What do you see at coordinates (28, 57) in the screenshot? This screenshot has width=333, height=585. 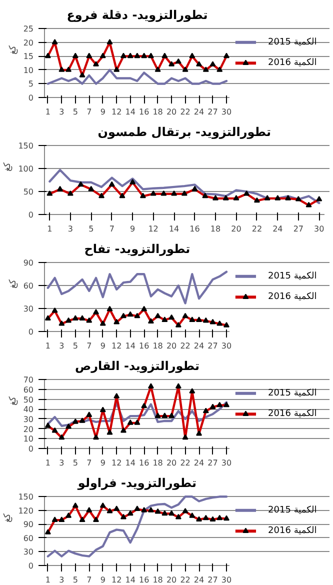 I see `y-tick-label: 15` at bounding box center [28, 57].